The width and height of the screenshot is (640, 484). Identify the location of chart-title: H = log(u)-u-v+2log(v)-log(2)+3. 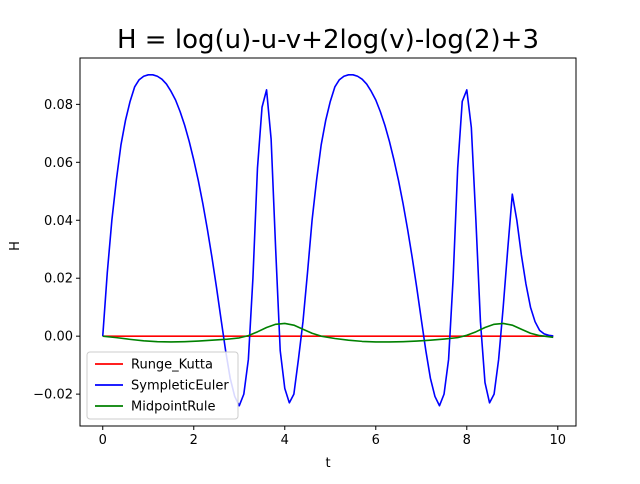
(328, 40).